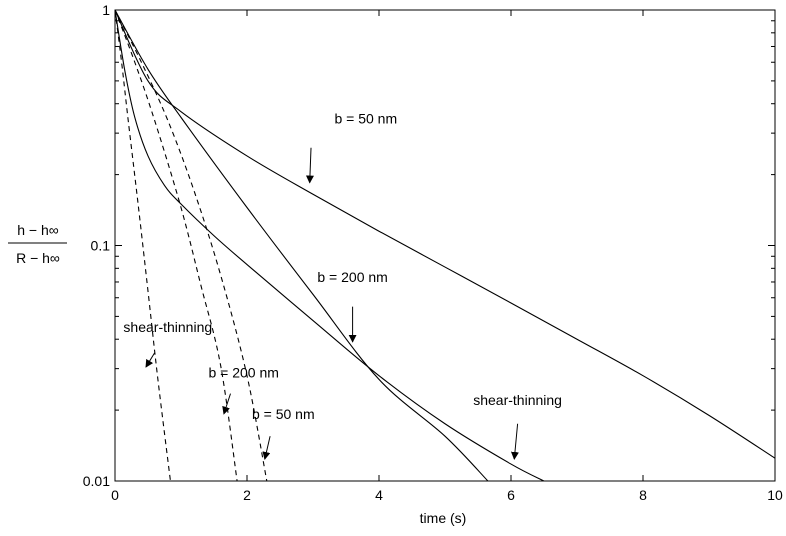  What do you see at coordinates (115, 495) in the screenshot?
I see `x-tick-label: 0` at bounding box center [115, 495].